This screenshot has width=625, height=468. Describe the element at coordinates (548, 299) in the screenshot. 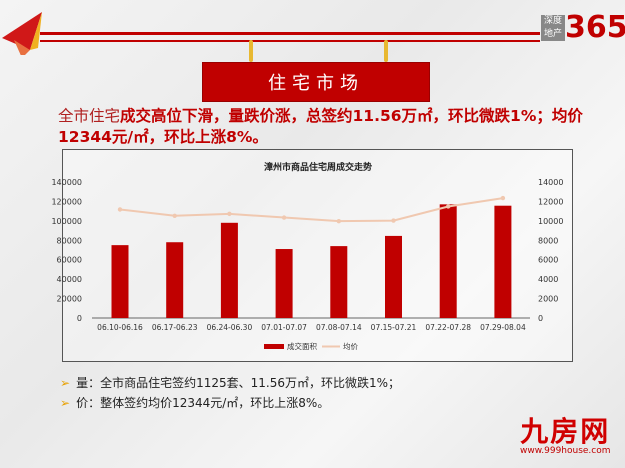

I see `right-tick-label: 2000` at that location.